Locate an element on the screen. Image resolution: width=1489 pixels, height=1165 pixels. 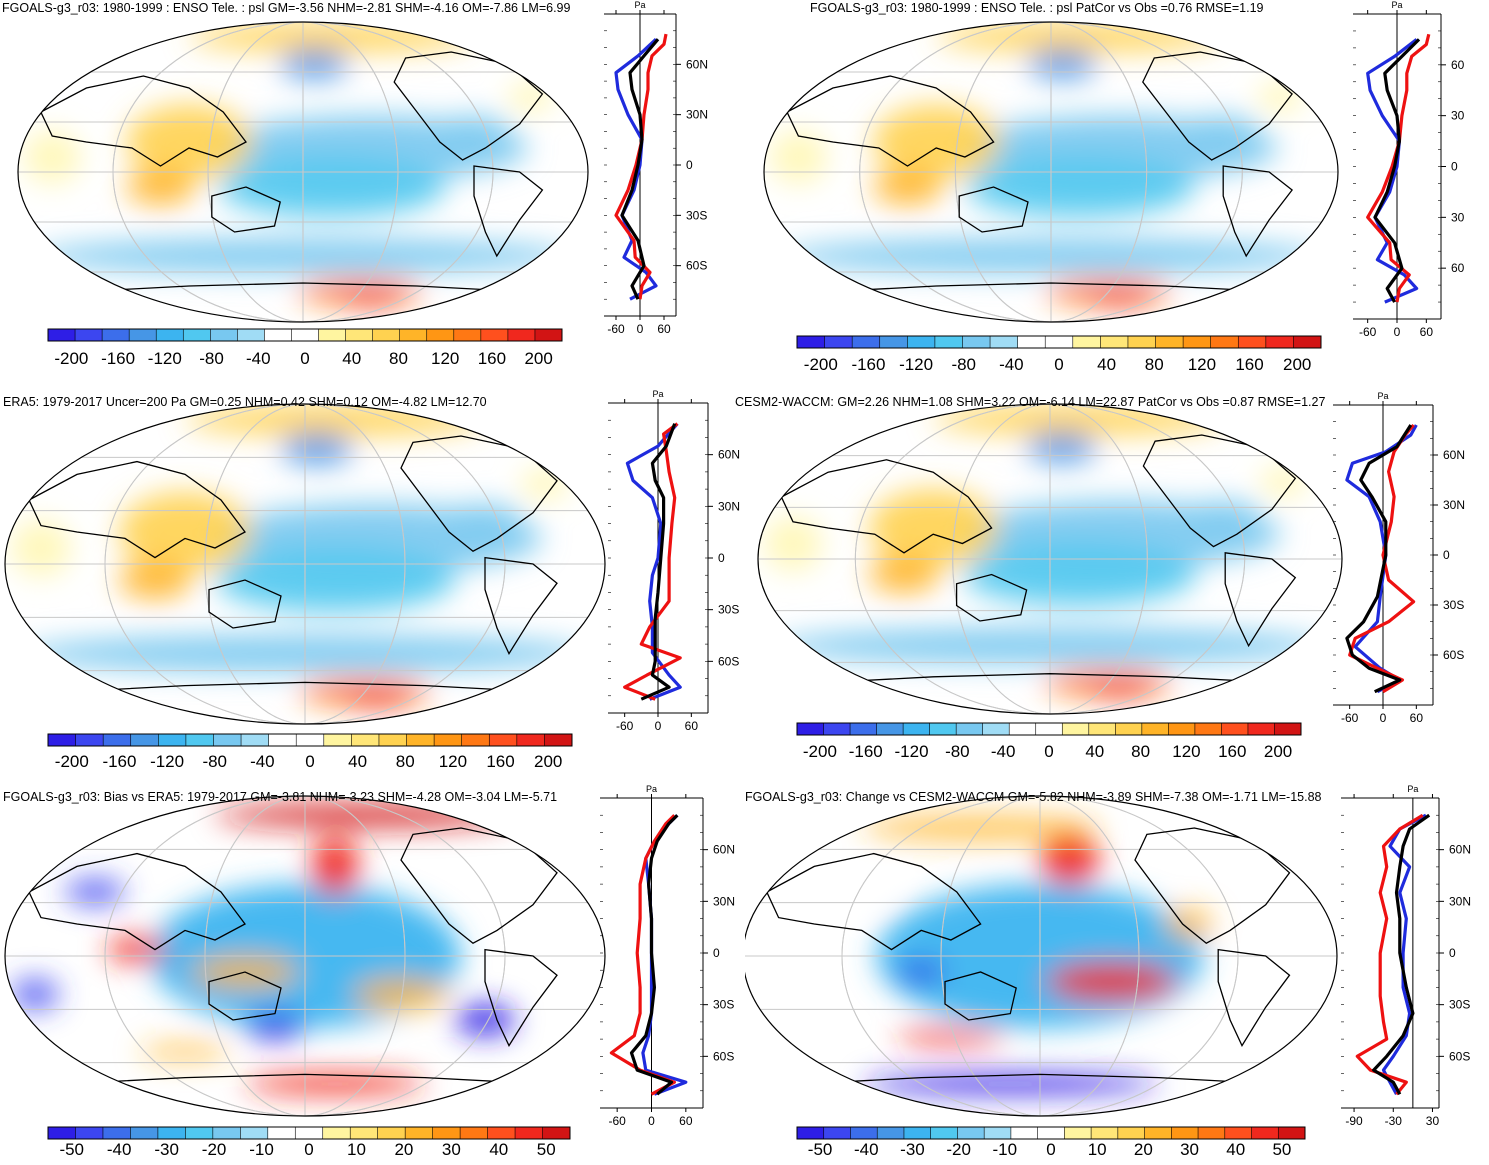
colorbar-tick-label: 40 is located at coordinates (1094, 751).